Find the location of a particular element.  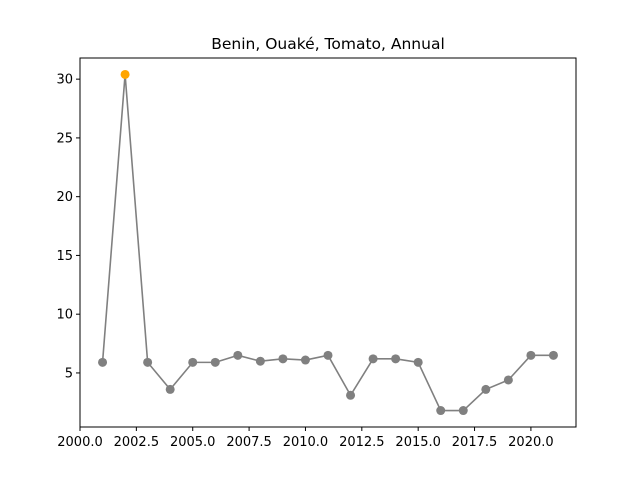

y-tick-label: 5 is located at coordinates (69, 373).